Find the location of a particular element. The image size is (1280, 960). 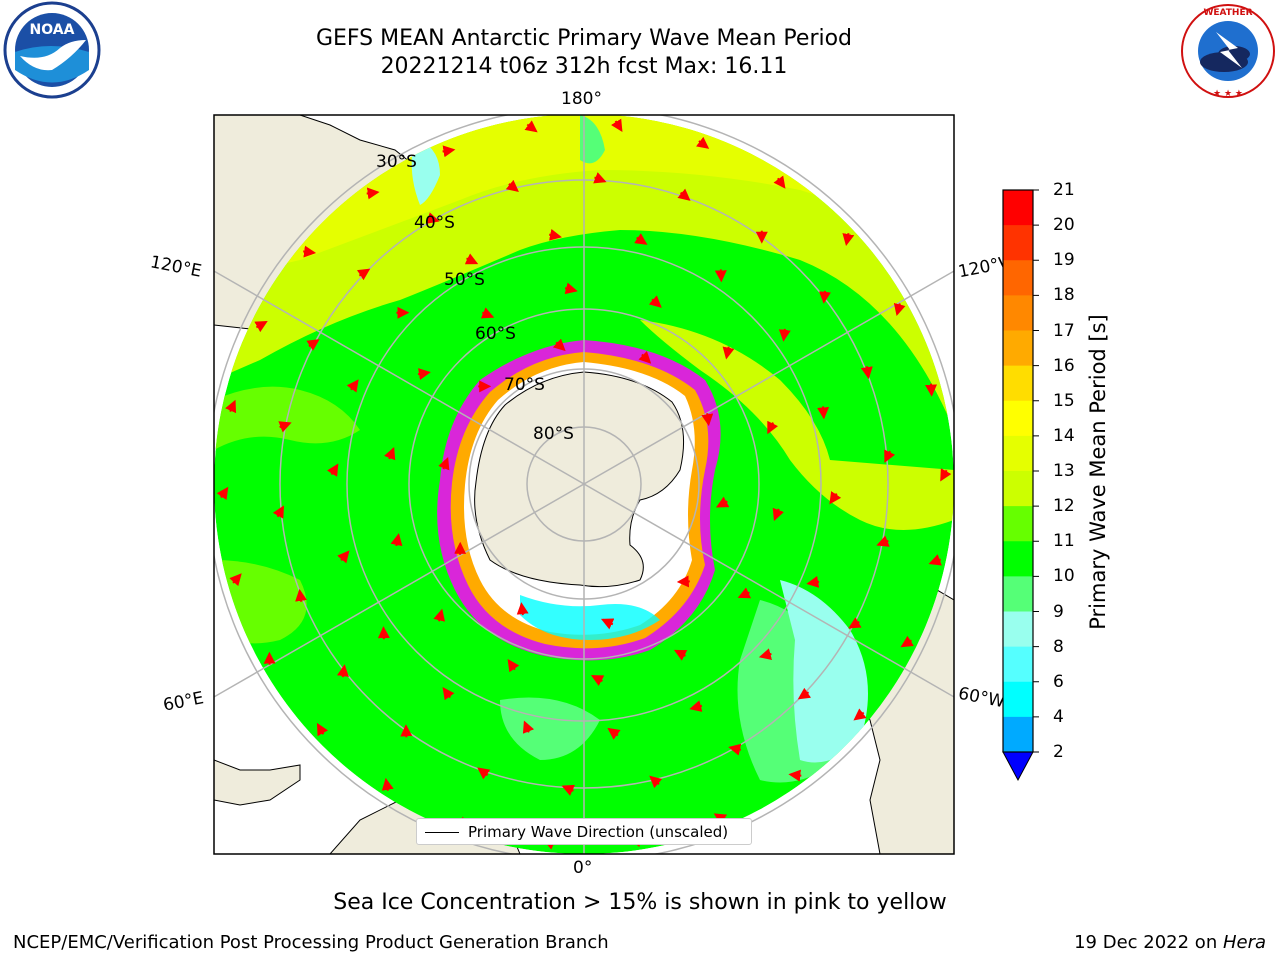

colorbar-tick-label: 10 is located at coordinates (1064, 576).